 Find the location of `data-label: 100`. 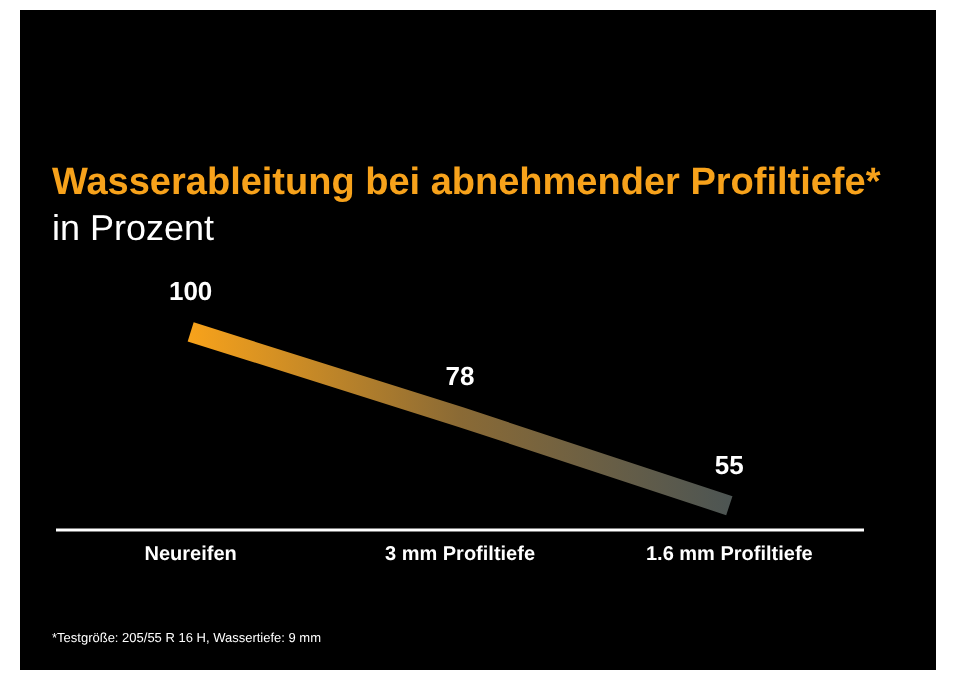

data-label: 100 is located at coordinates (190, 290).